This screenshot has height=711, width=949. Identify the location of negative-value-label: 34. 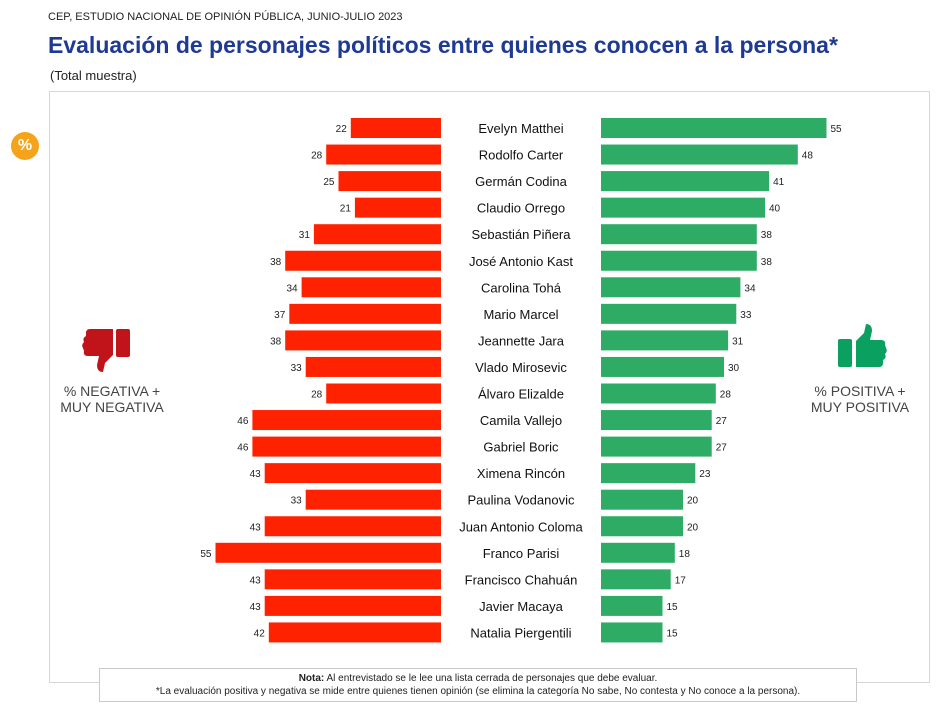
(292, 288).